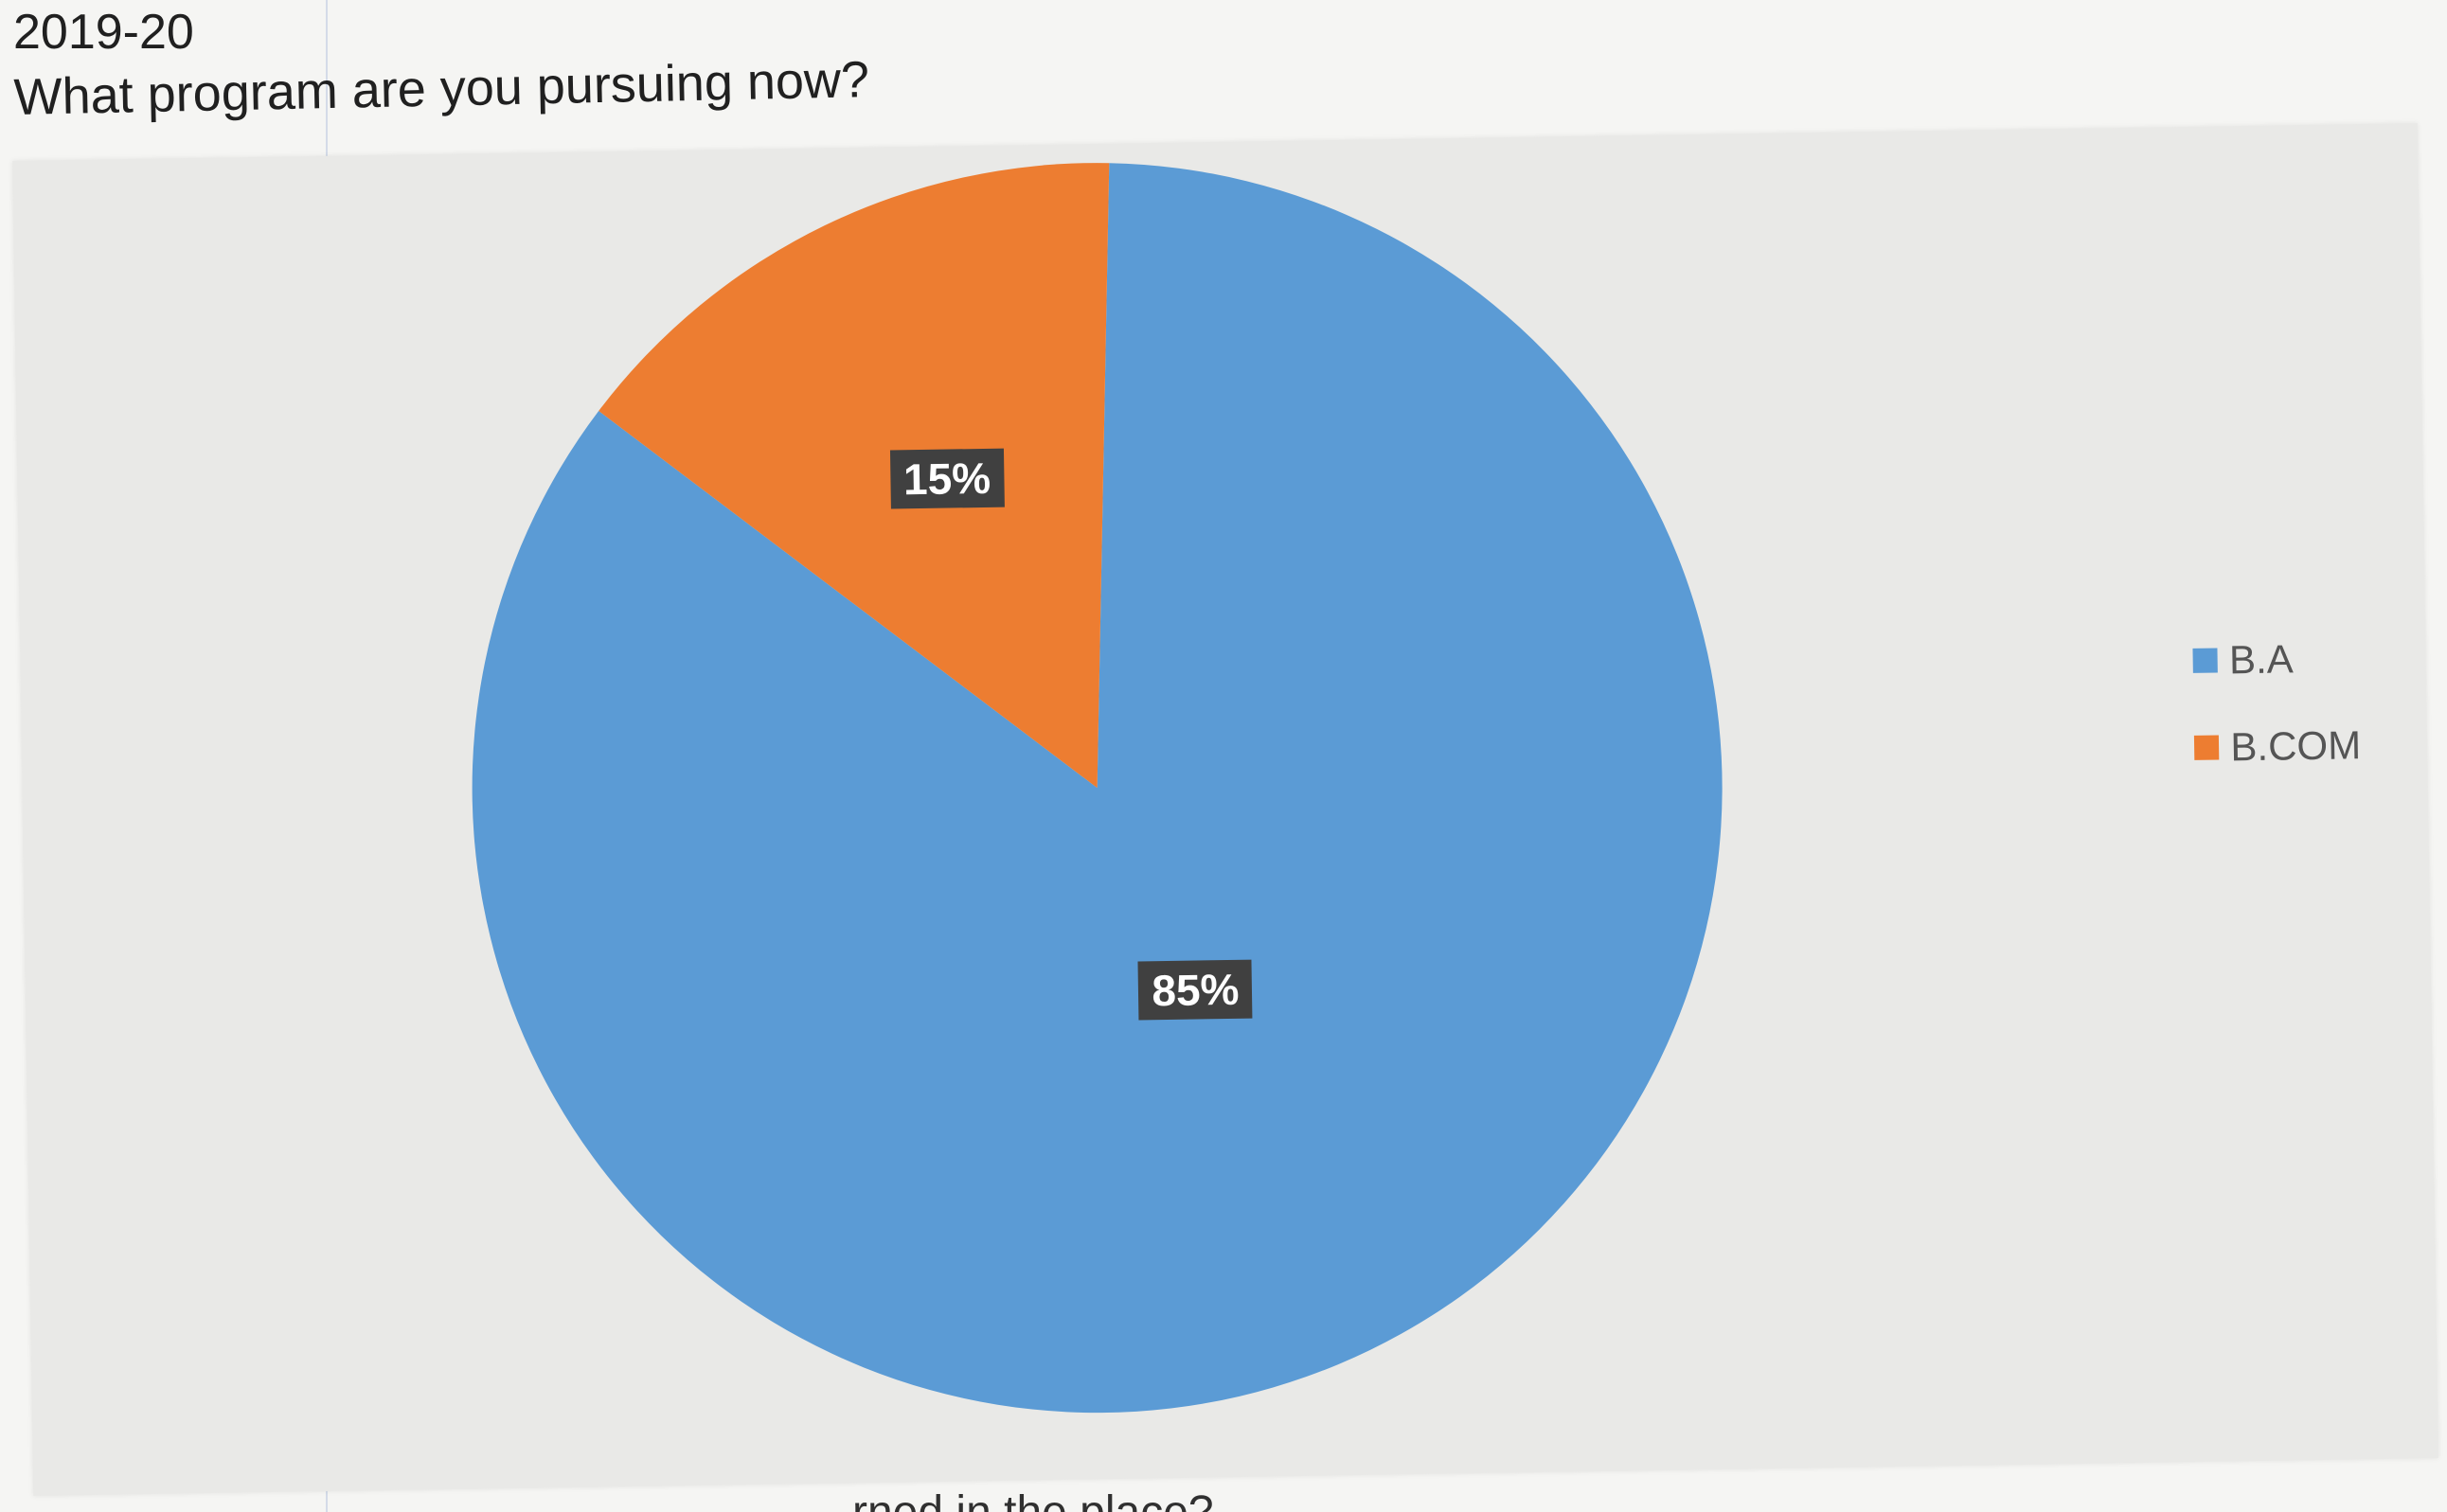 Image resolution: width=2447 pixels, height=1512 pixels. What do you see at coordinates (1195, 990) in the screenshot?
I see `data-label-ba: 85%` at bounding box center [1195, 990].